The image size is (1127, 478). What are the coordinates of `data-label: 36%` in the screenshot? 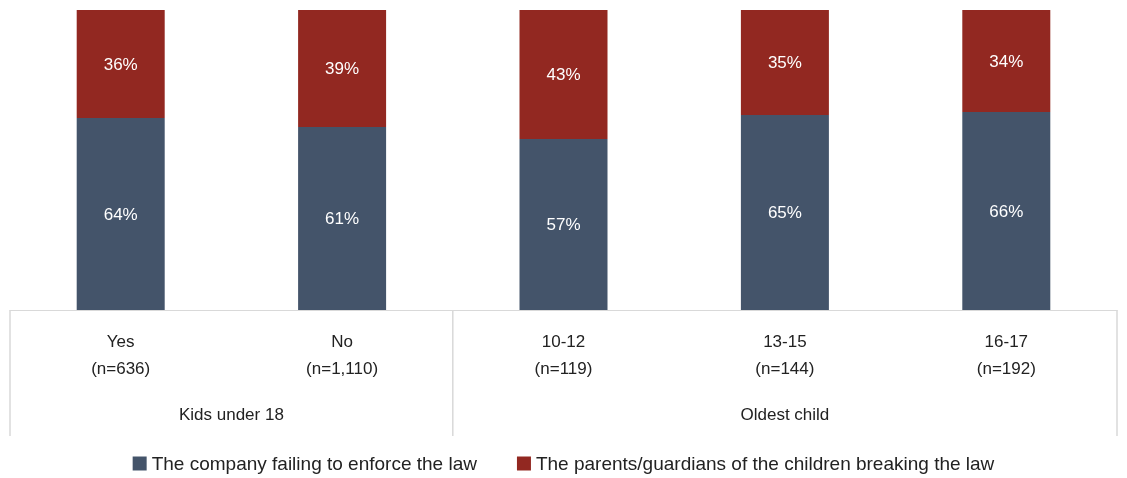 It's located at (120, 64).